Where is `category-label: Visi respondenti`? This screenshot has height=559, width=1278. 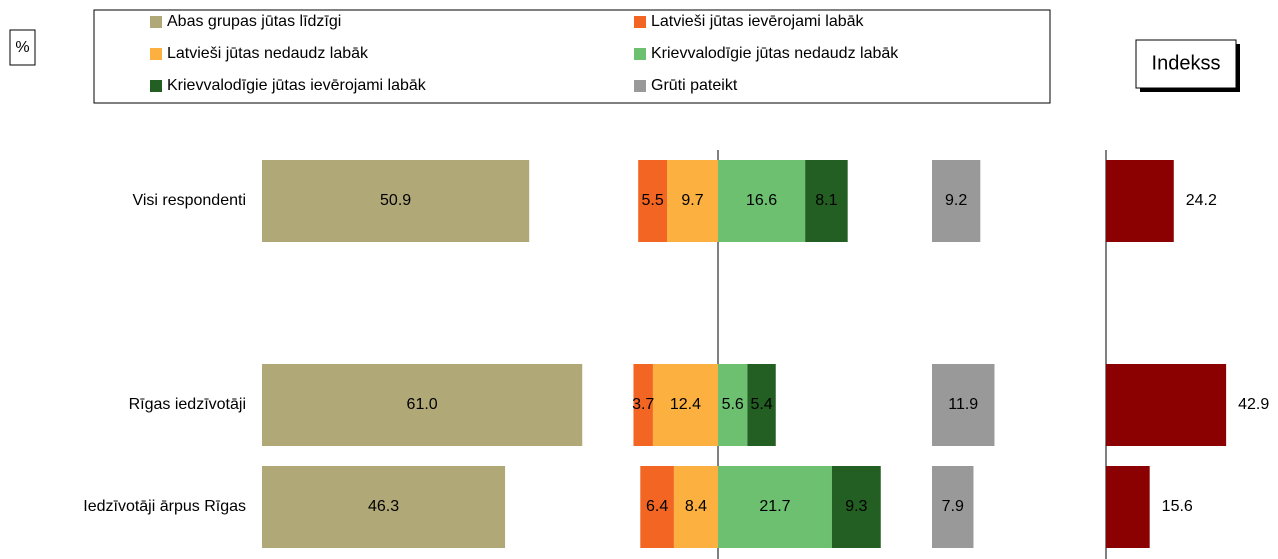
category-label: Visi respondenti is located at coordinates (189, 200).